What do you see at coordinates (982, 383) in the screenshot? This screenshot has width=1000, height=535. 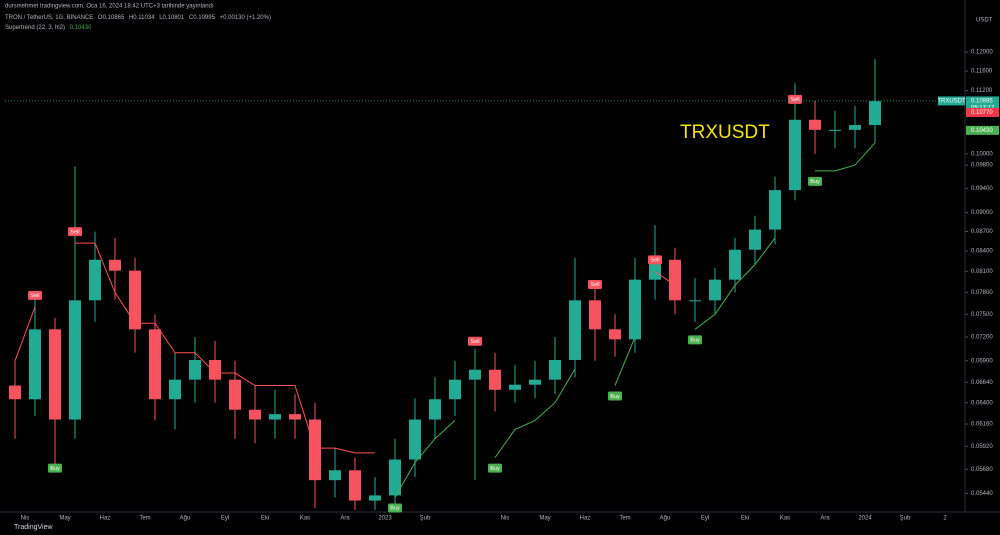 I see `y-tick-label: 0.06640` at bounding box center [982, 383].